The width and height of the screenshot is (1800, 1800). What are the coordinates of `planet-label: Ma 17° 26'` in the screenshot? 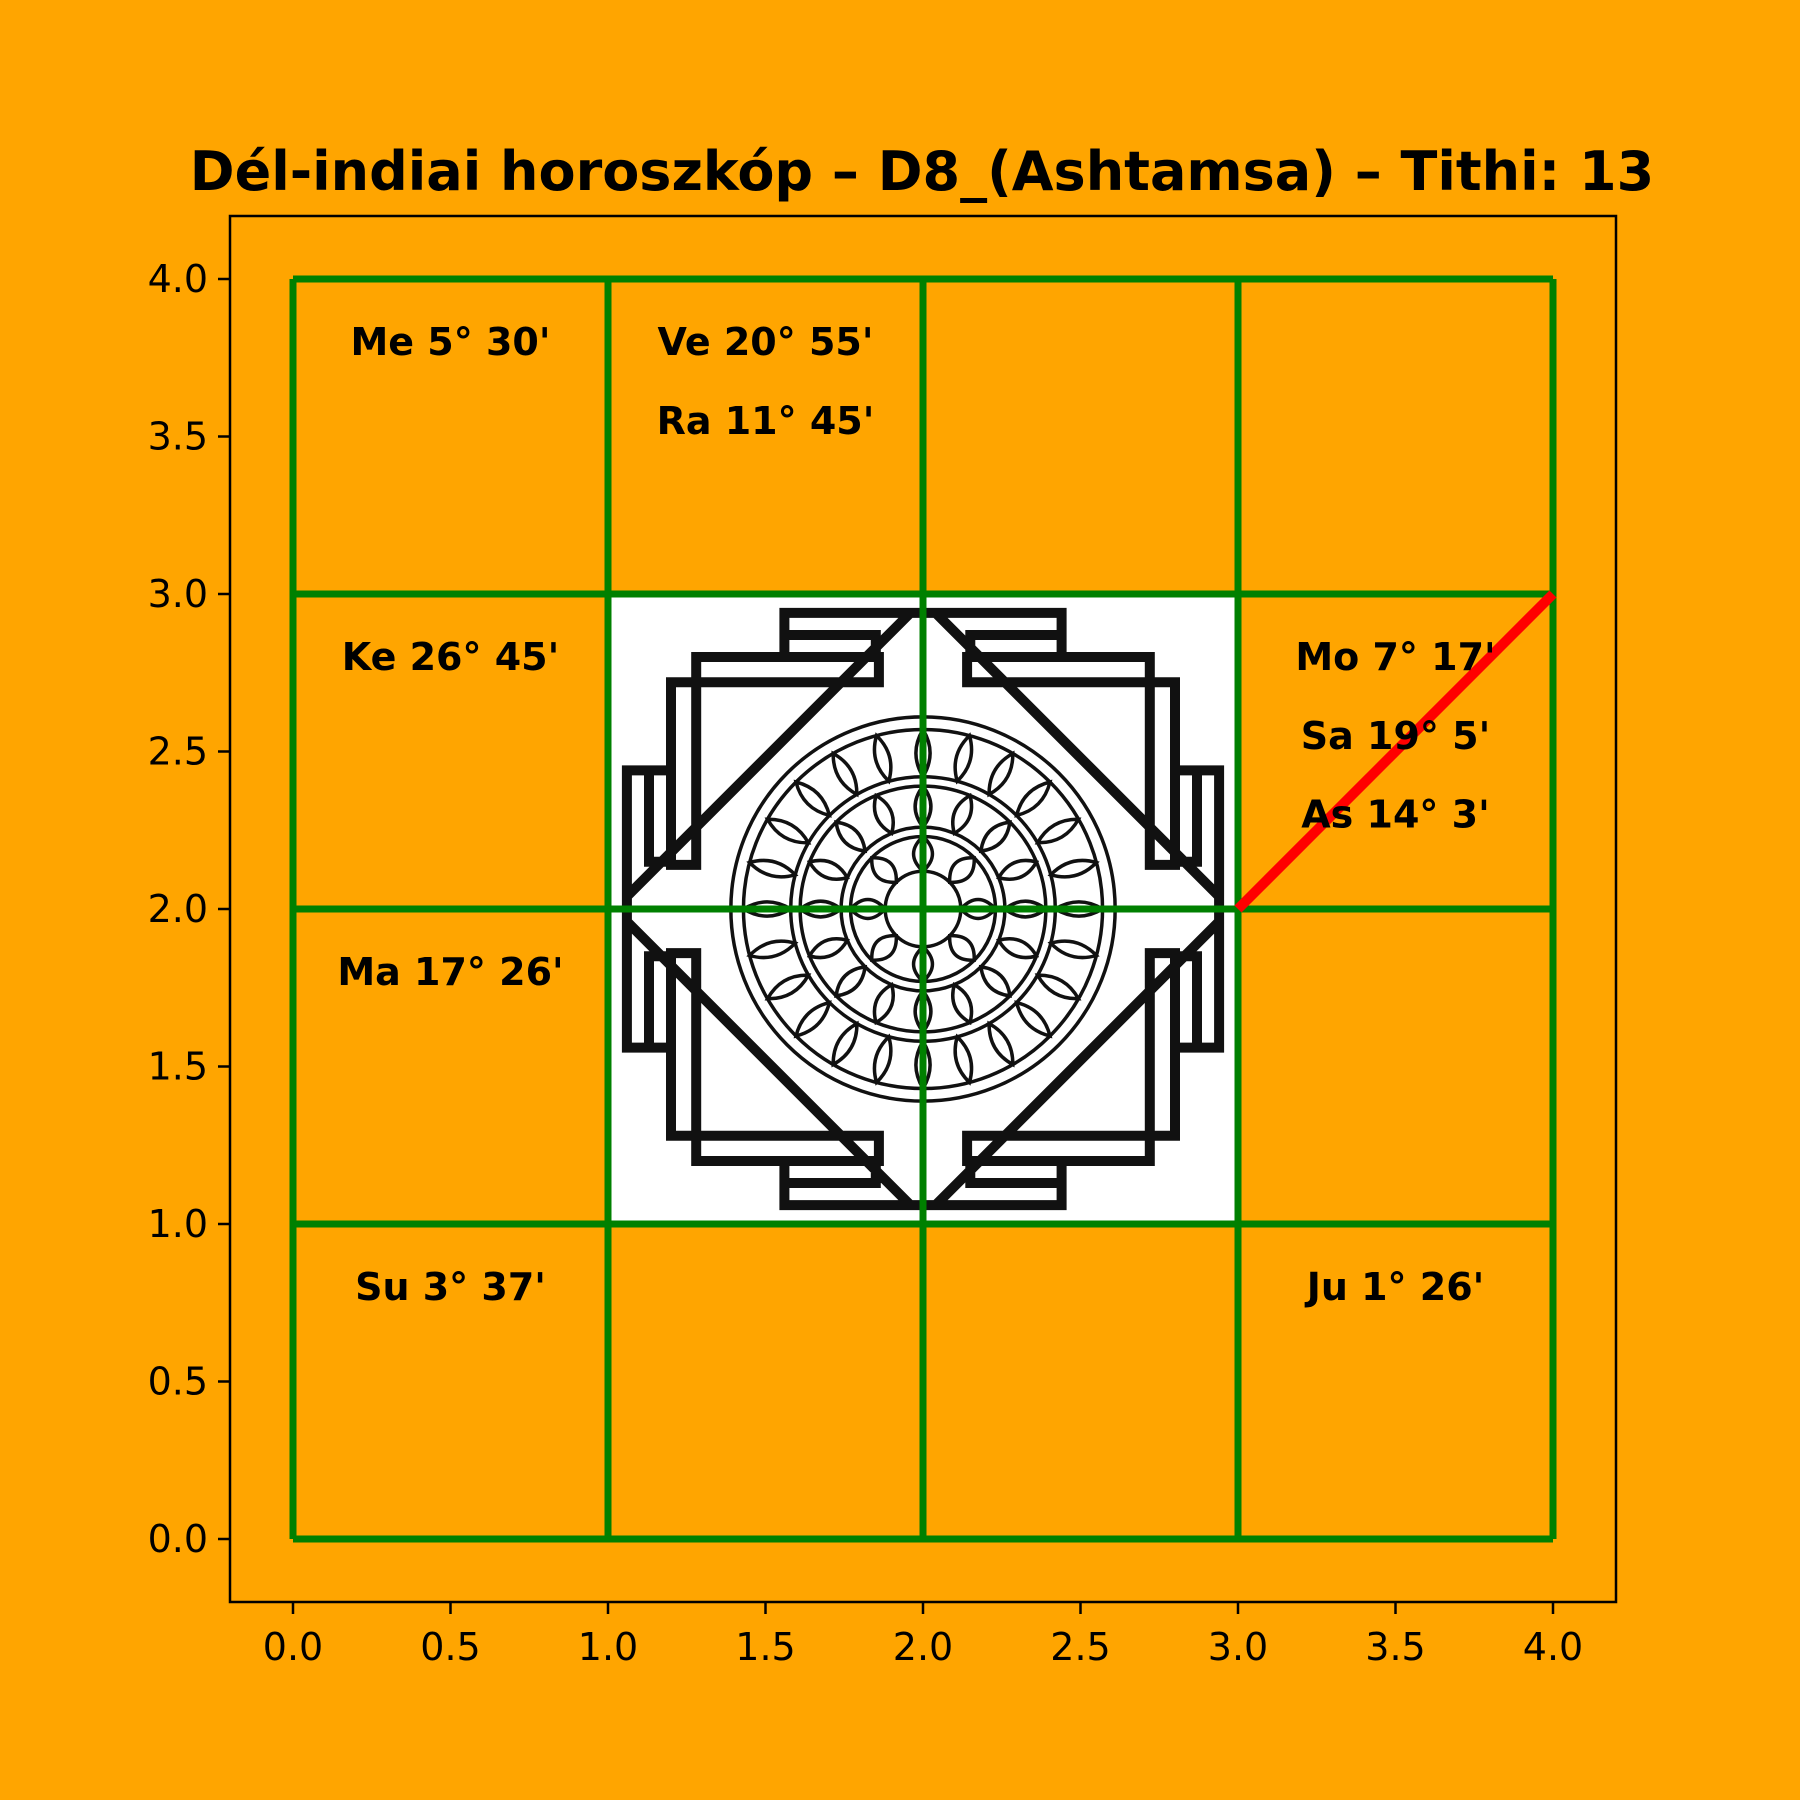 It's located at (450, 972).